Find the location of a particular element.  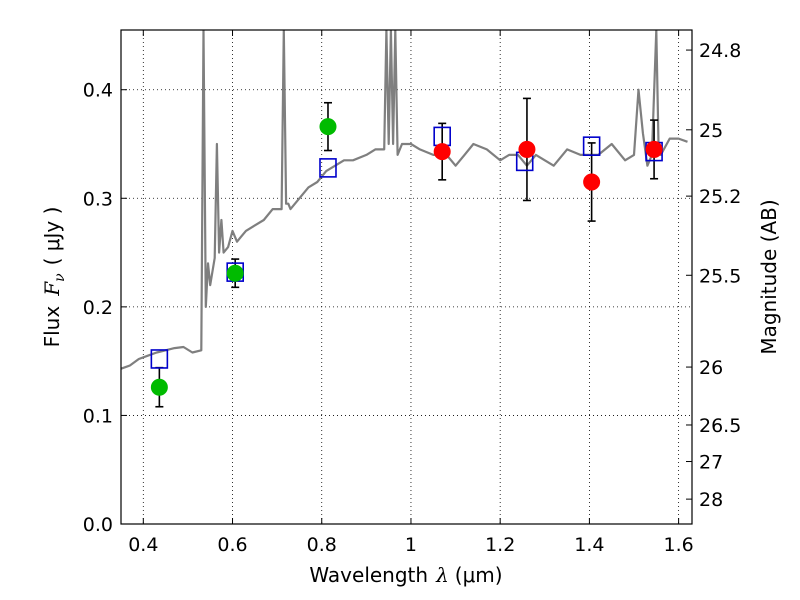

y-axis-label: FluxFν( μJy ) is located at coordinates (54, 277).